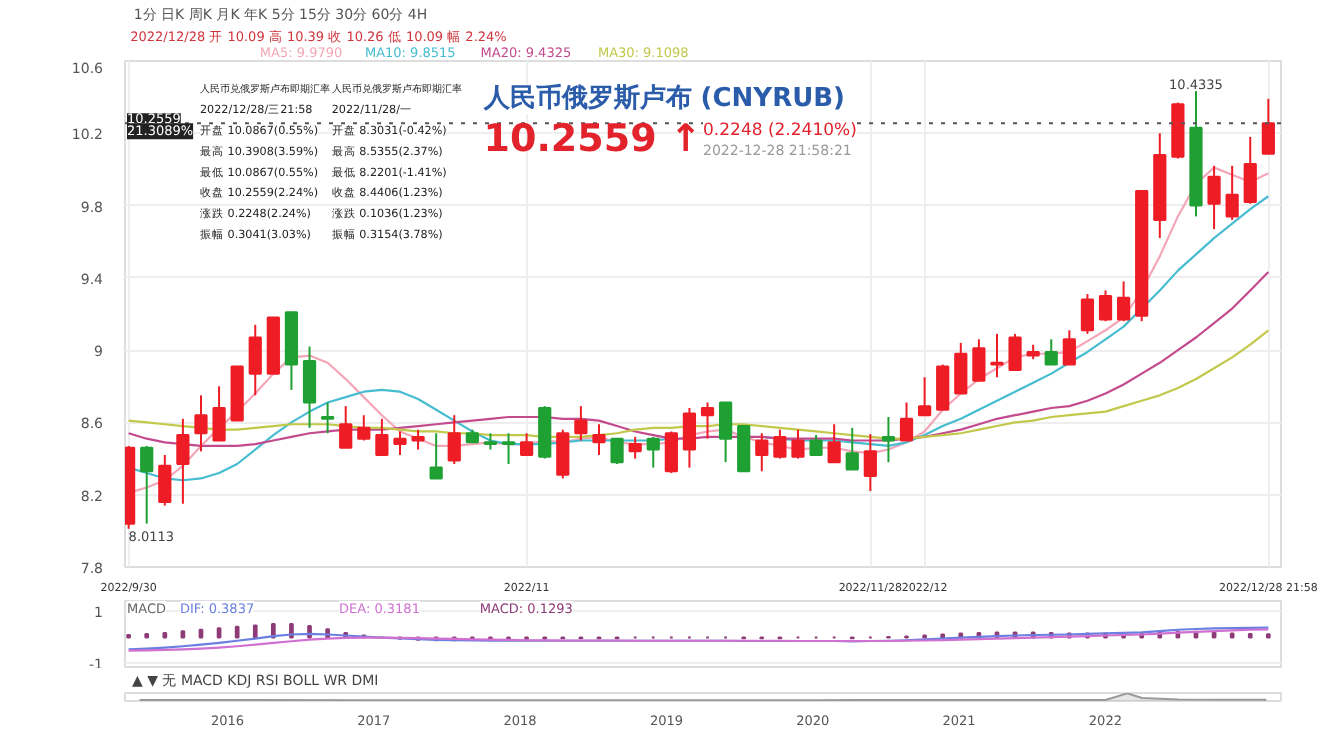  Describe the element at coordinates (592, 138) in the screenshot. I see `annotation: 10.2559 ↑` at that location.